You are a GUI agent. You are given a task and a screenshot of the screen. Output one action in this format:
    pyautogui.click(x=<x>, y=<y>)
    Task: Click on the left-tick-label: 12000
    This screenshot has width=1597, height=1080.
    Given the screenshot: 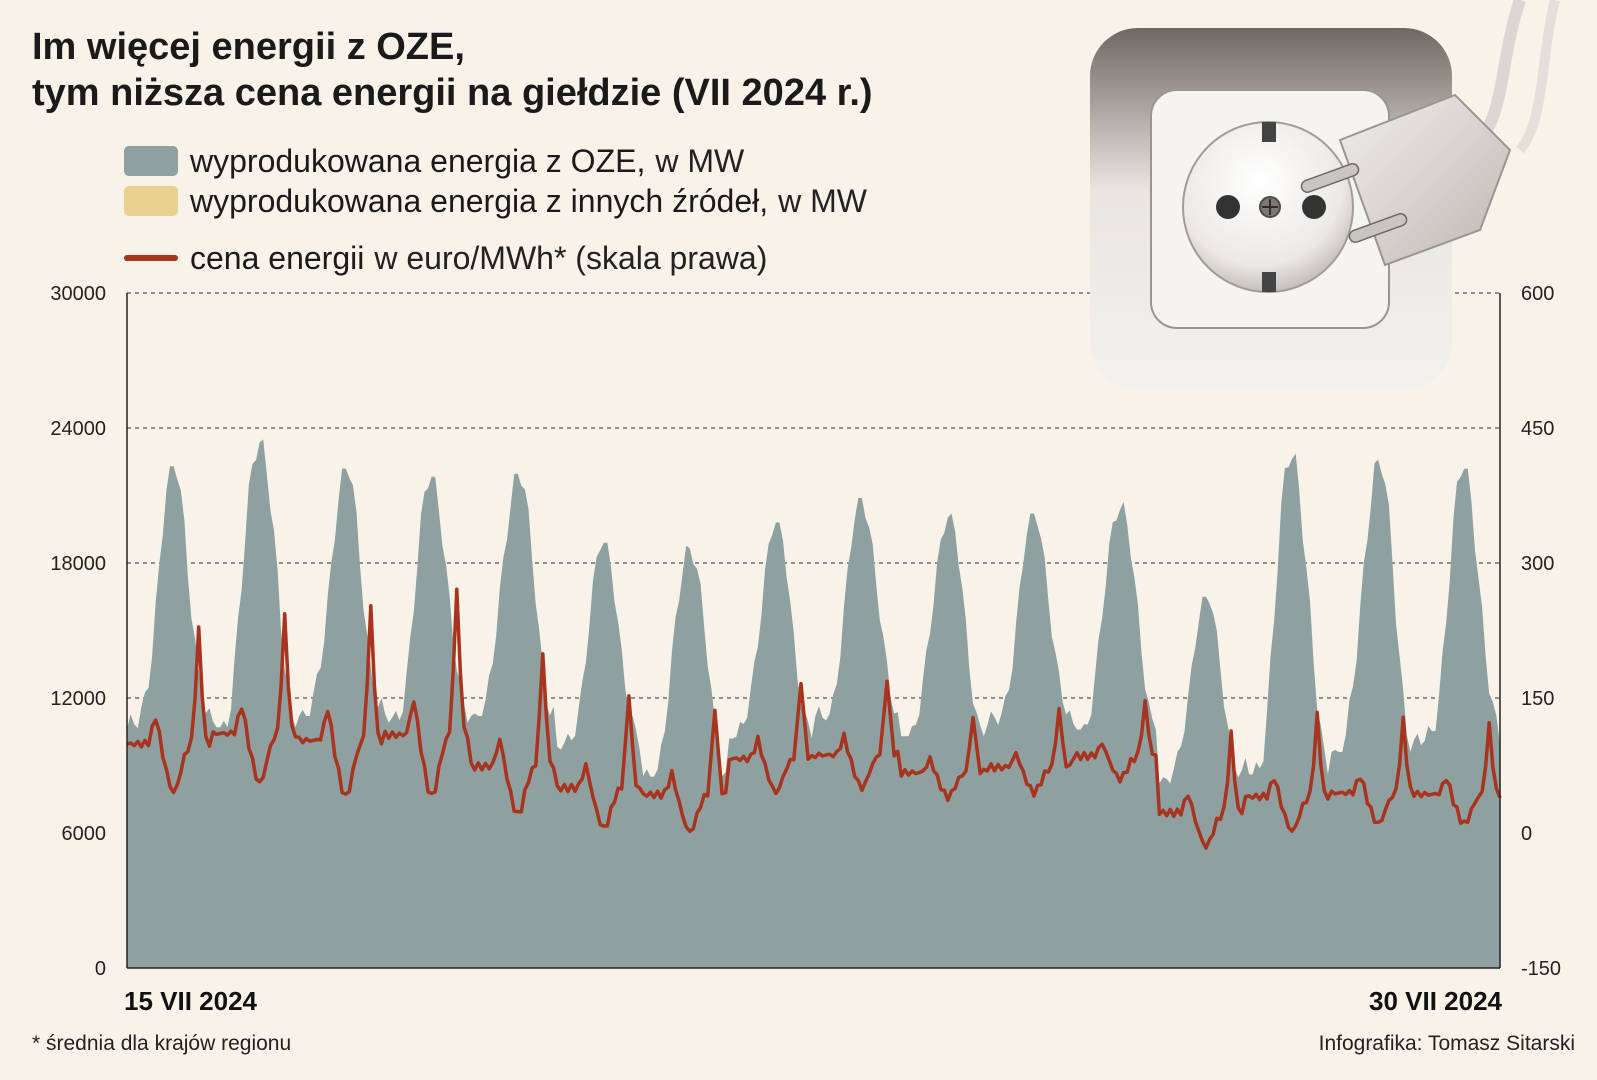 What is the action you would take?
    pyautogui.click(x=78, y=699)
    